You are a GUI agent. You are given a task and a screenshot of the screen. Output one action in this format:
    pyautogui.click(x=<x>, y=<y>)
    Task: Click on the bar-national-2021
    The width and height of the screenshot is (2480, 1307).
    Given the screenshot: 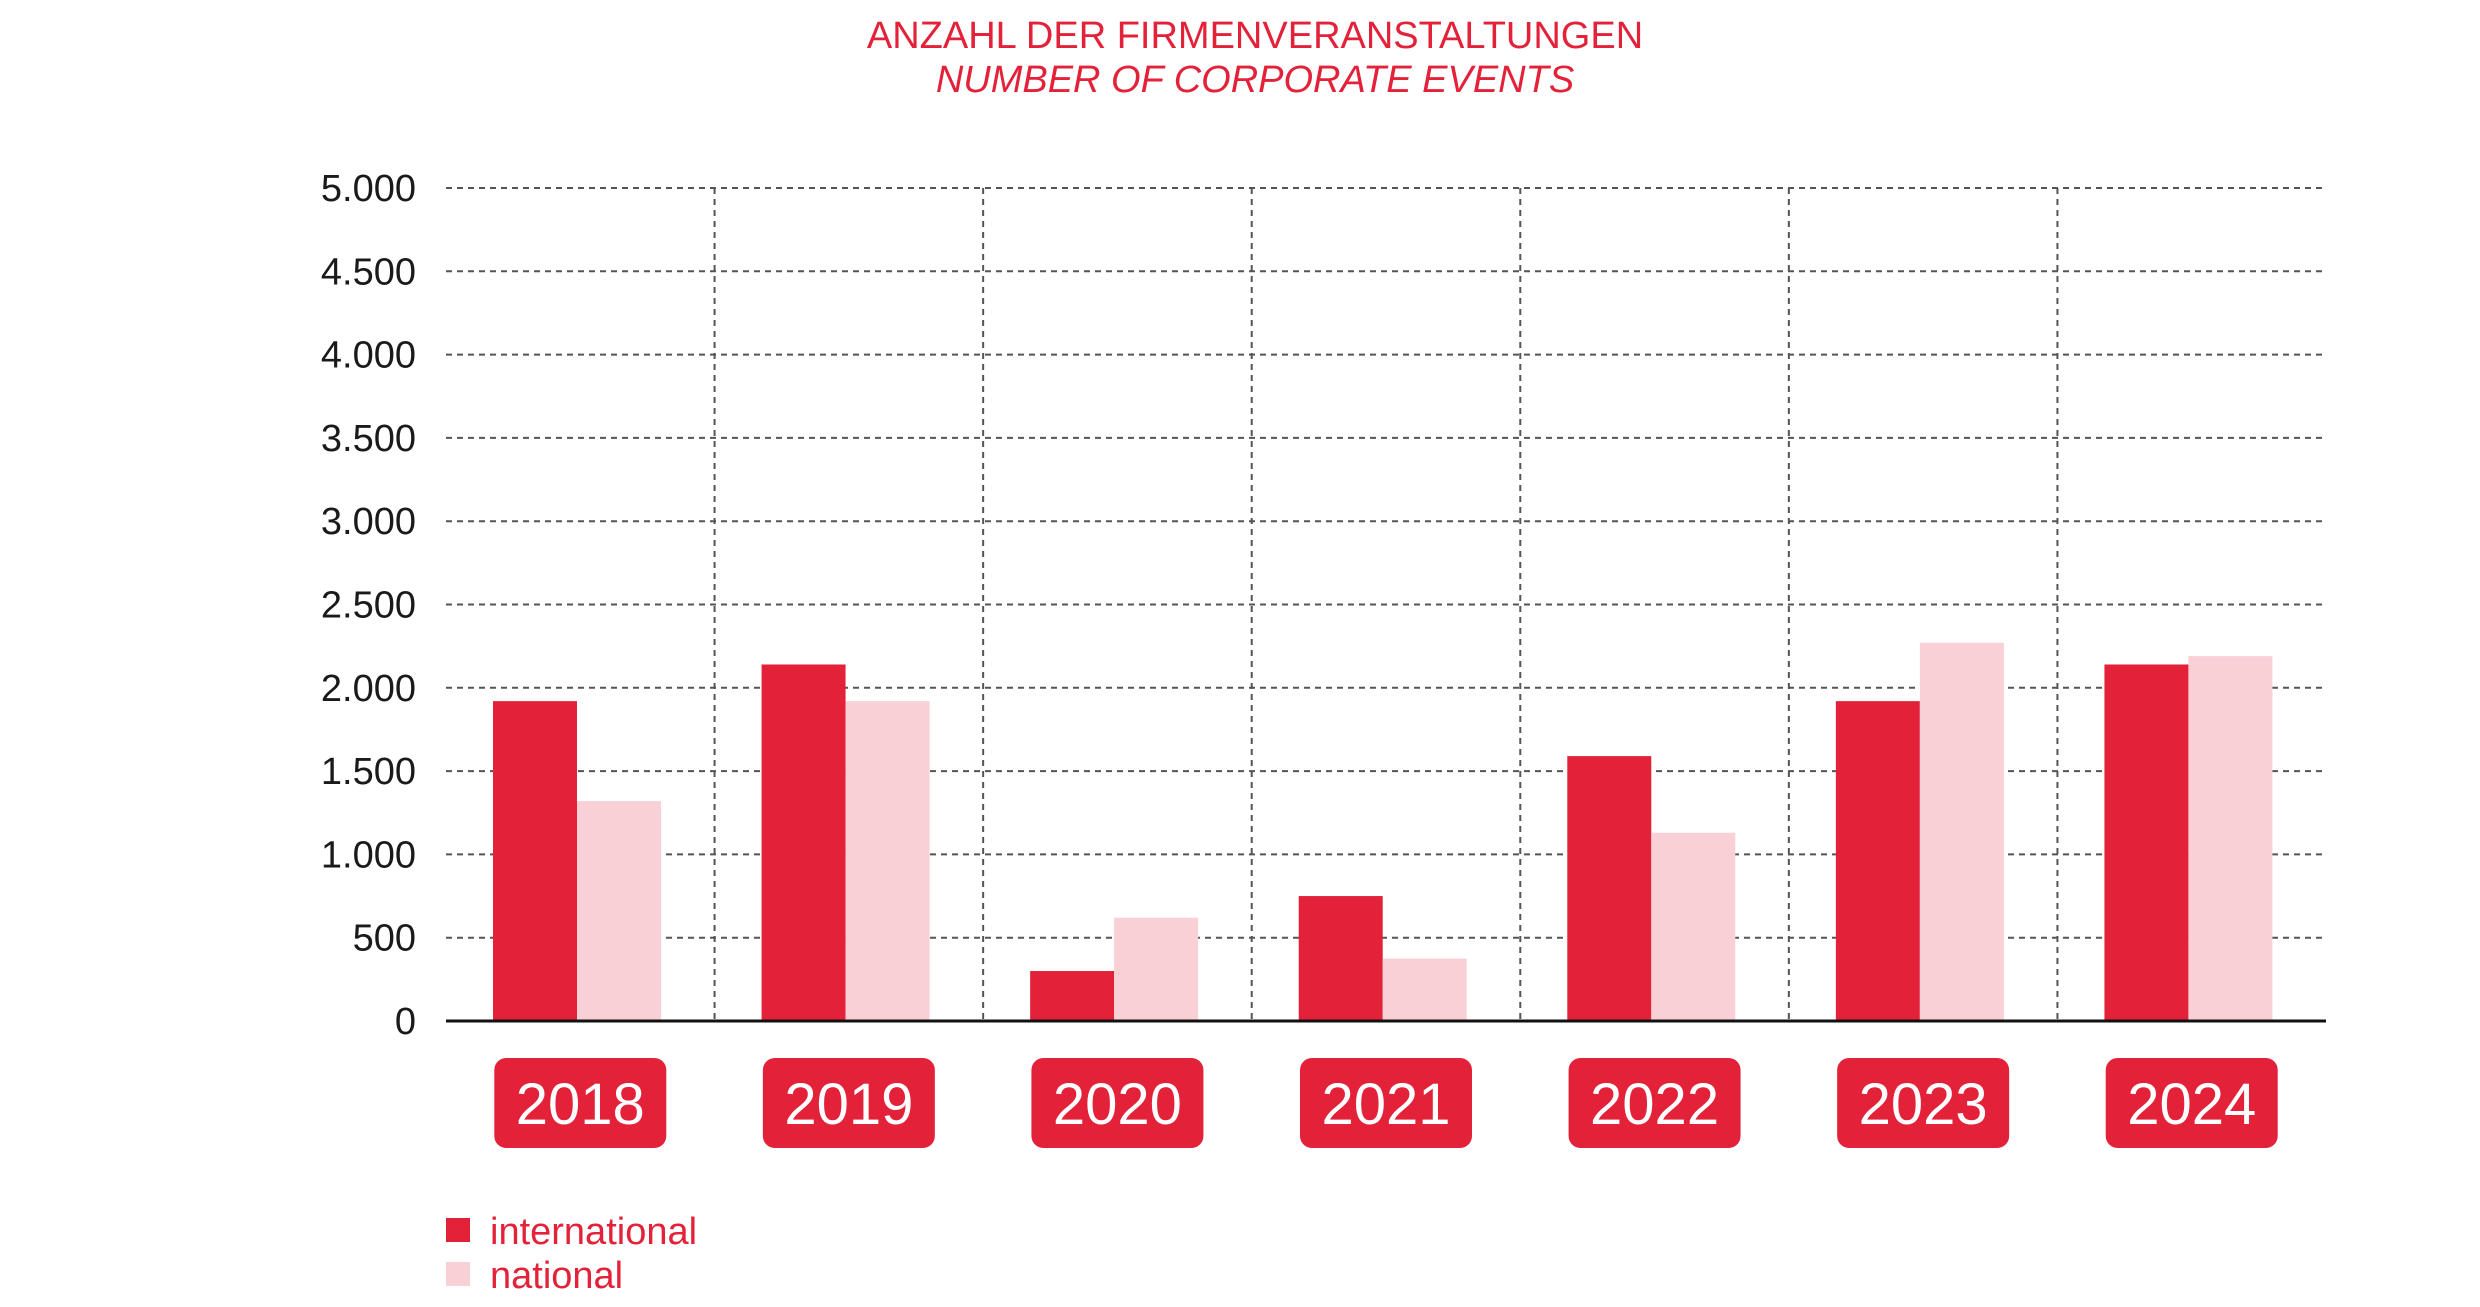 What is the action you would take?
    pyautogui.click(x=1424, y=989)
    